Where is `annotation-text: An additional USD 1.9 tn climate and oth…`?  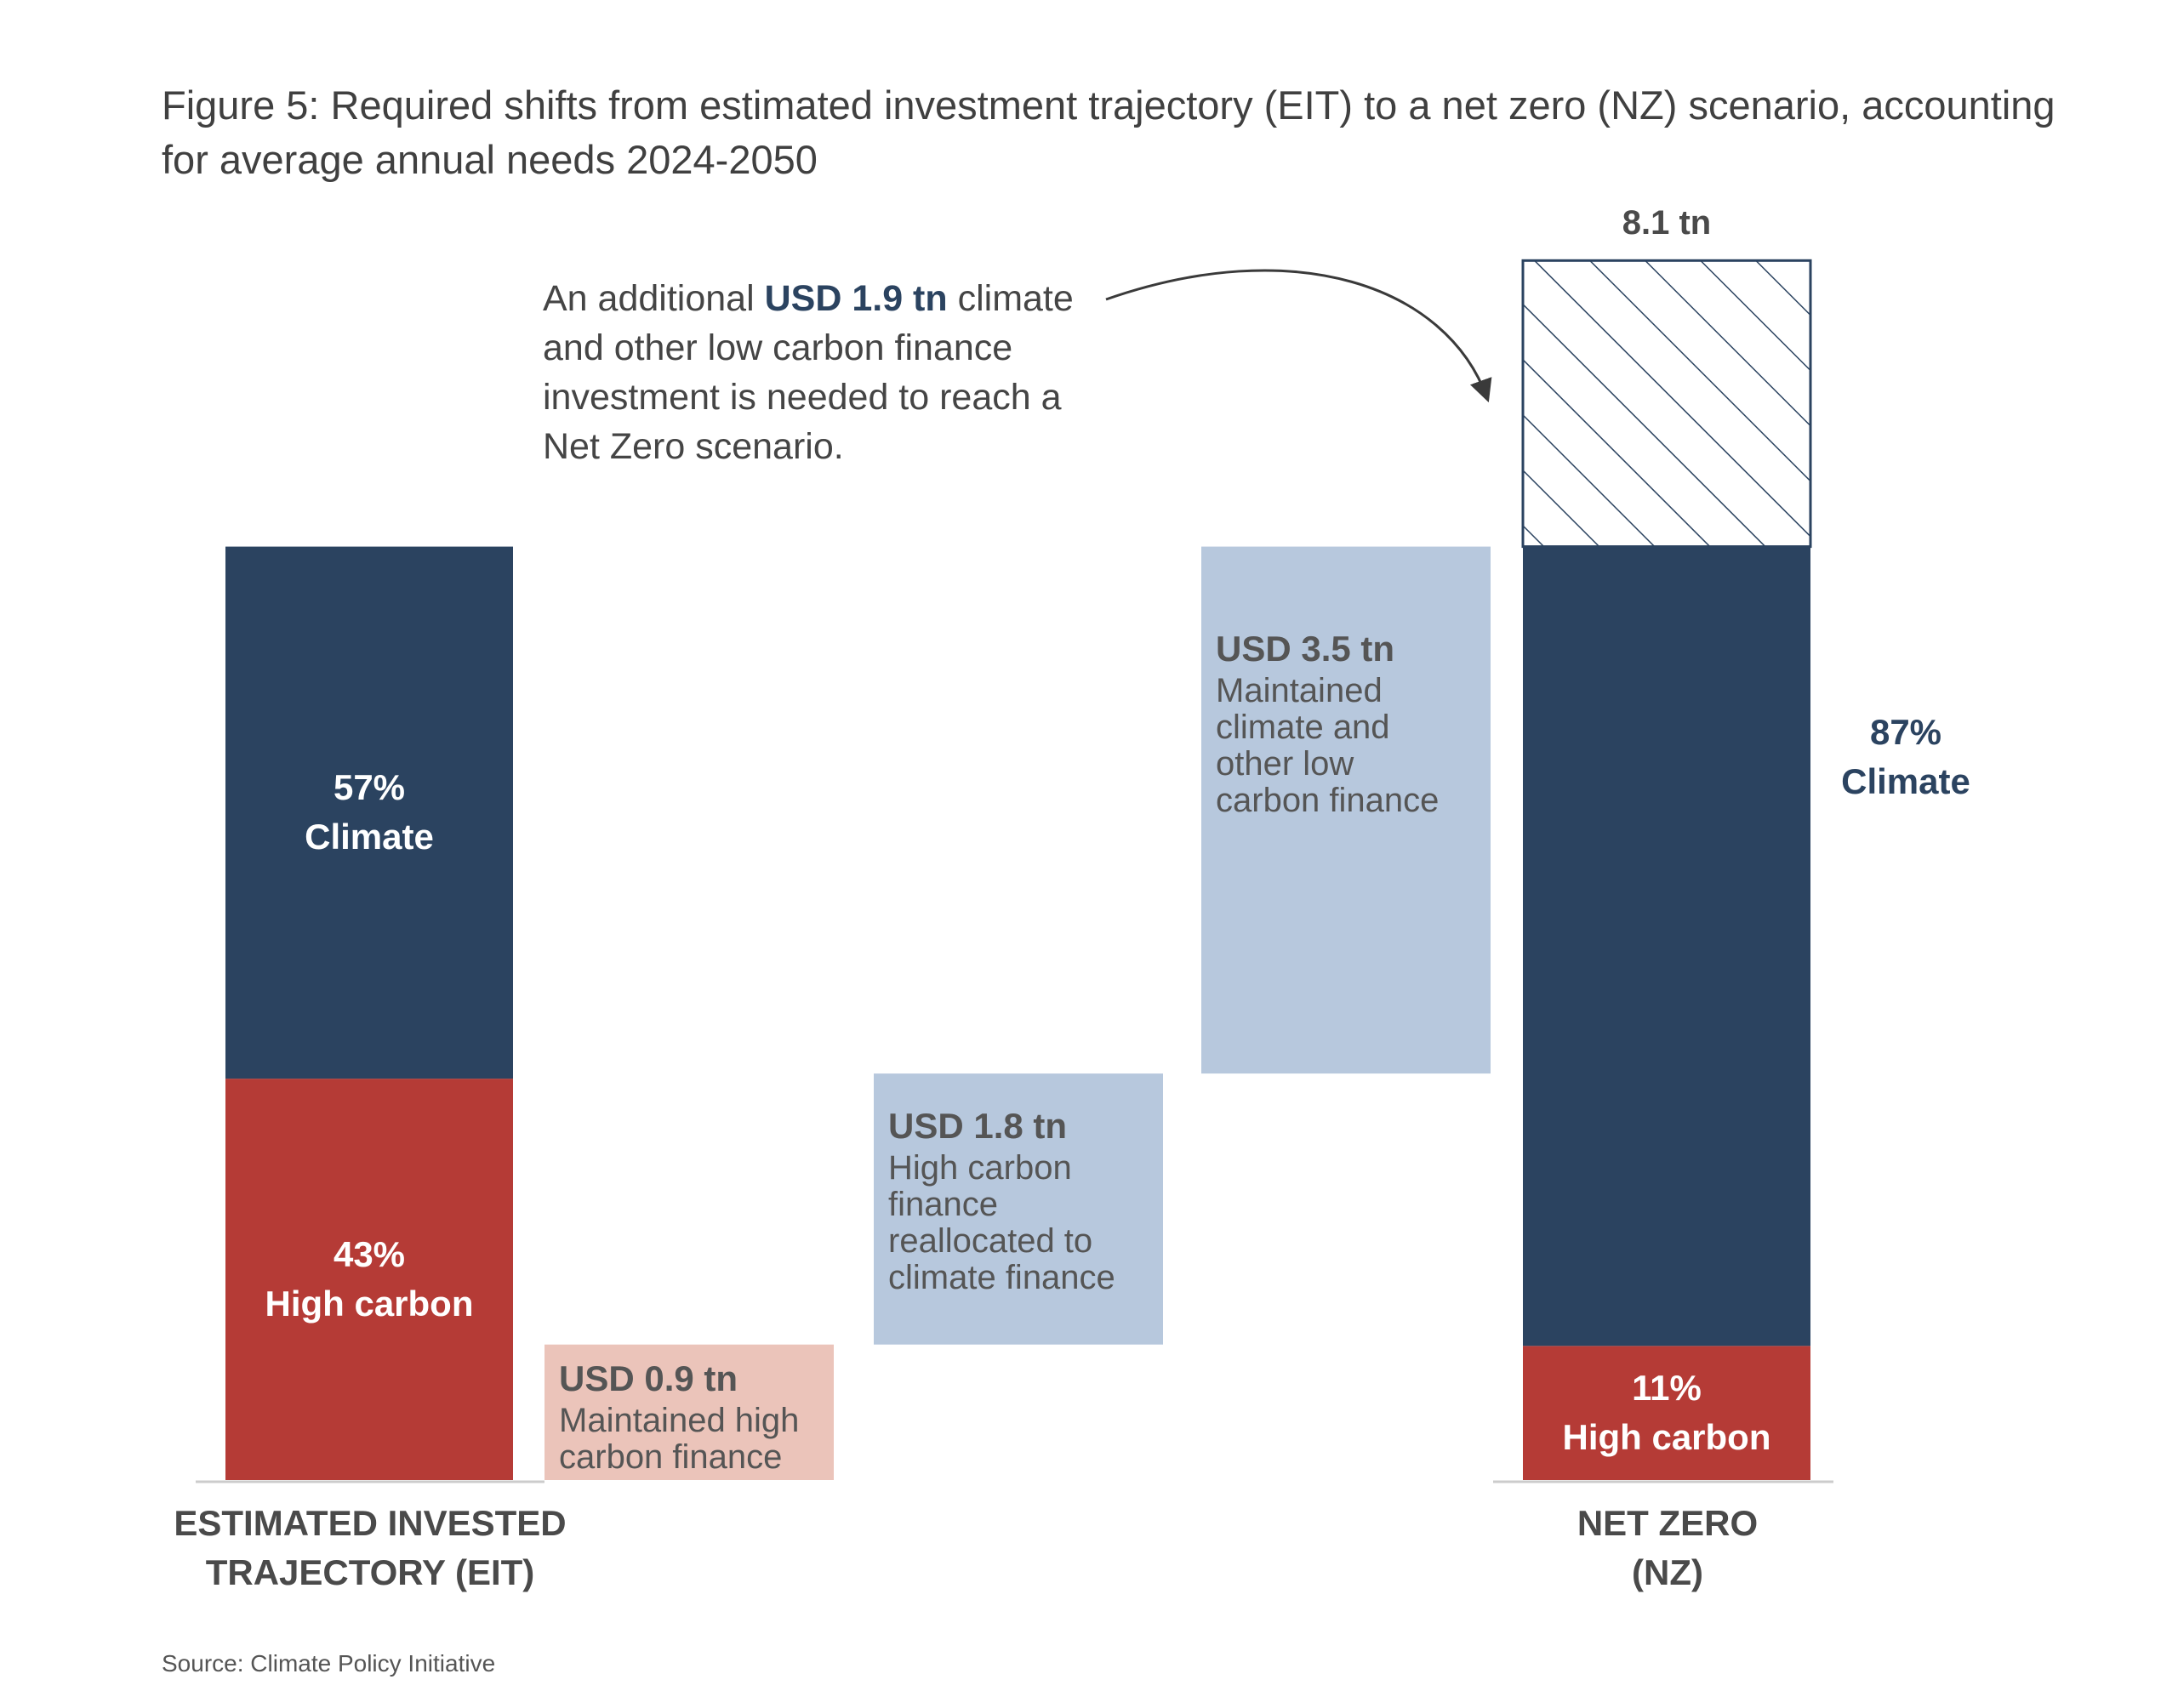 annotation-text: An additional USD 1.9 tn climate and oth… is located at coordinates (832, 372).